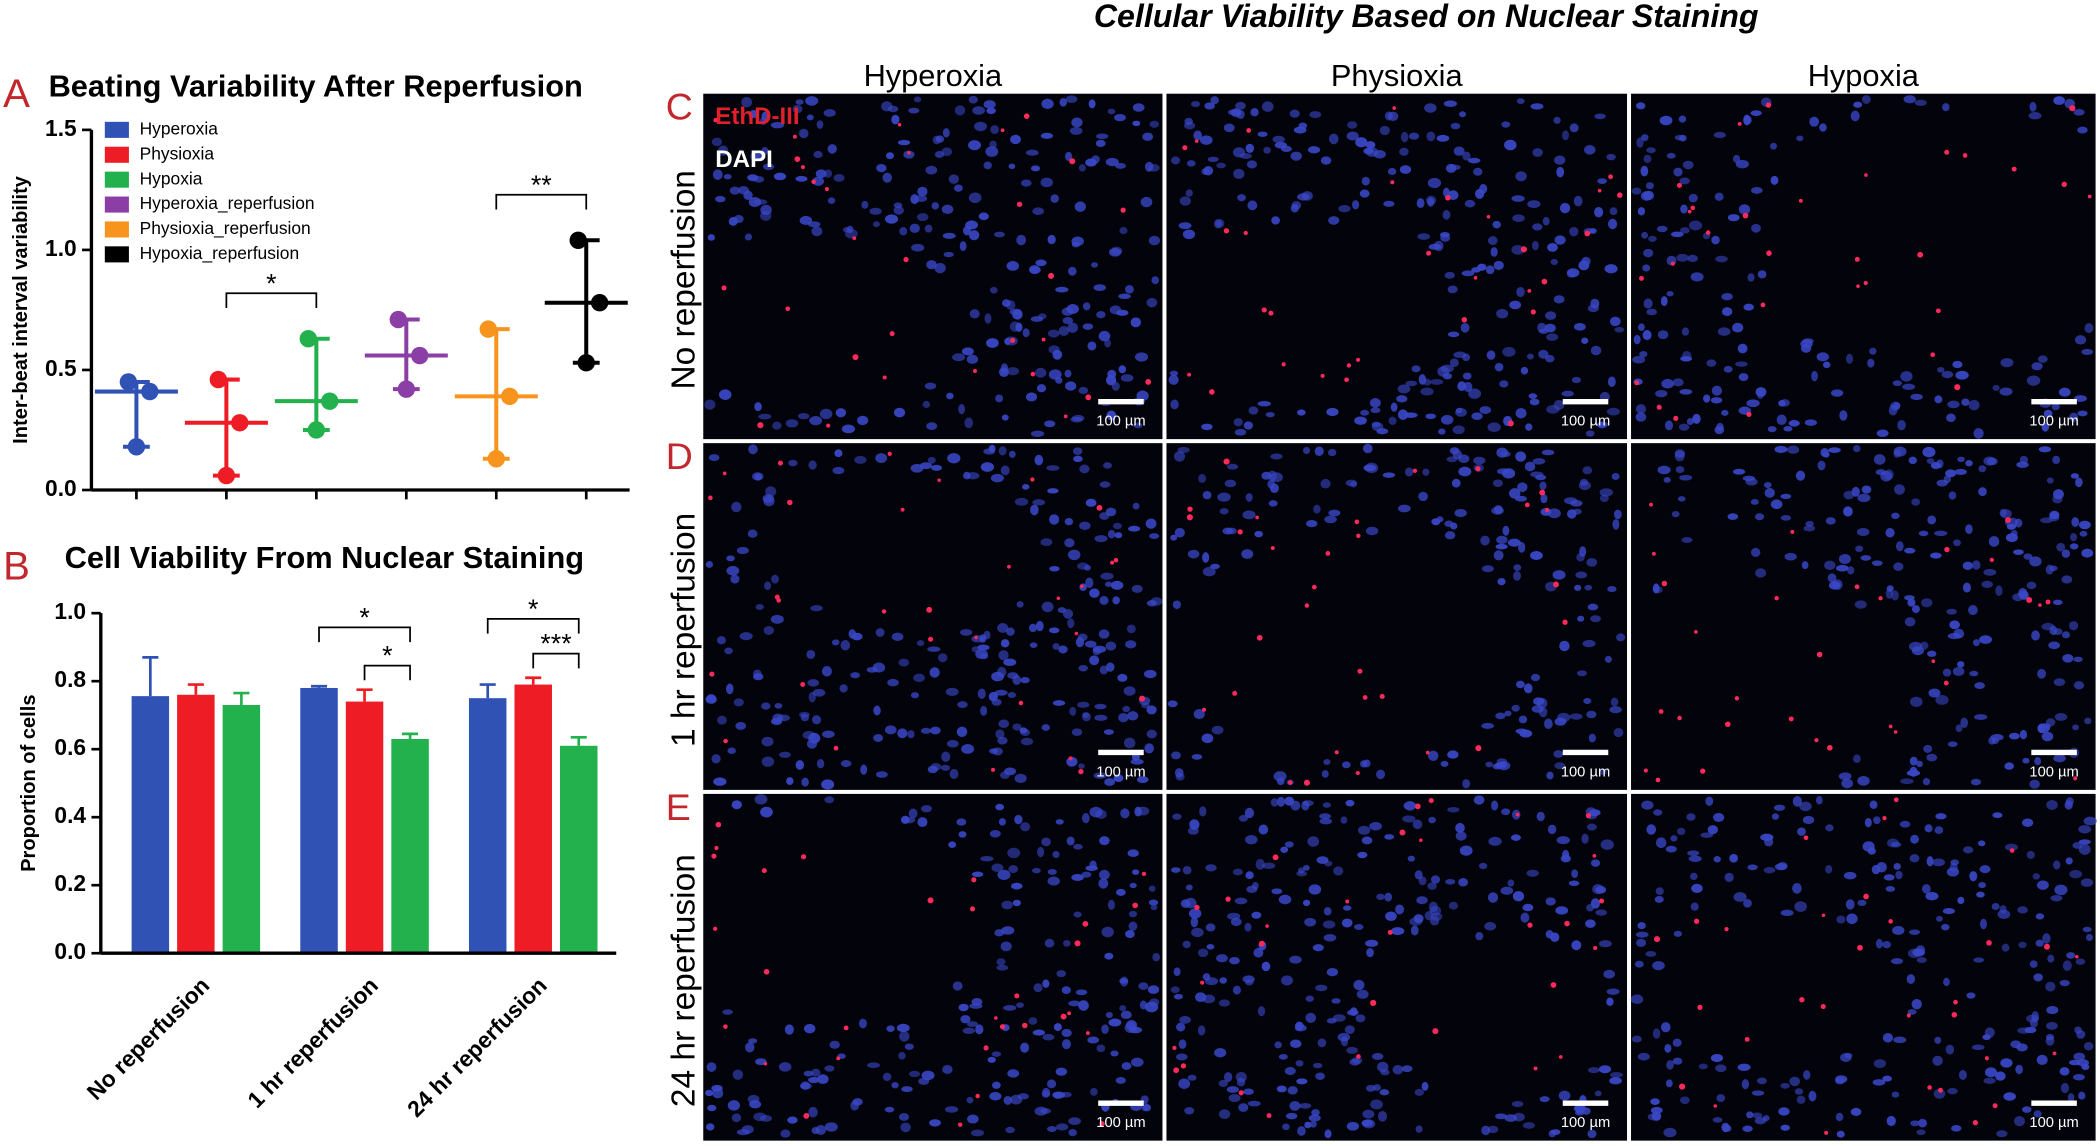  What do you see at coordinates (1585, 772) in the screenshot?
I see `scale-bar-label: 100 µm` at bounding box center [1585, 772].